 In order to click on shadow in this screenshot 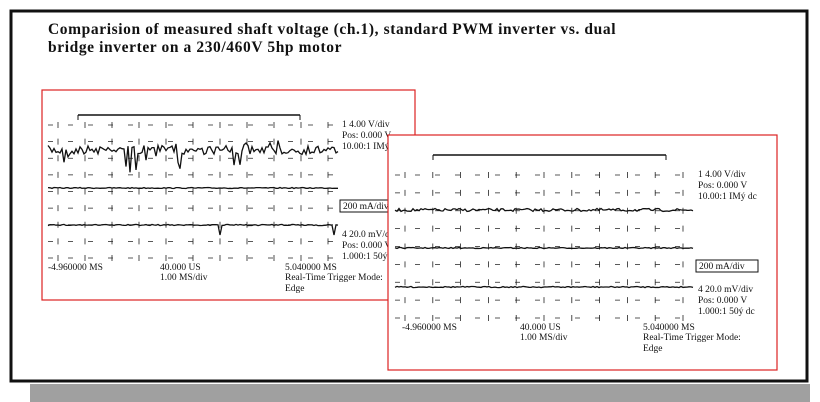, I will do `click(420, 393)`.